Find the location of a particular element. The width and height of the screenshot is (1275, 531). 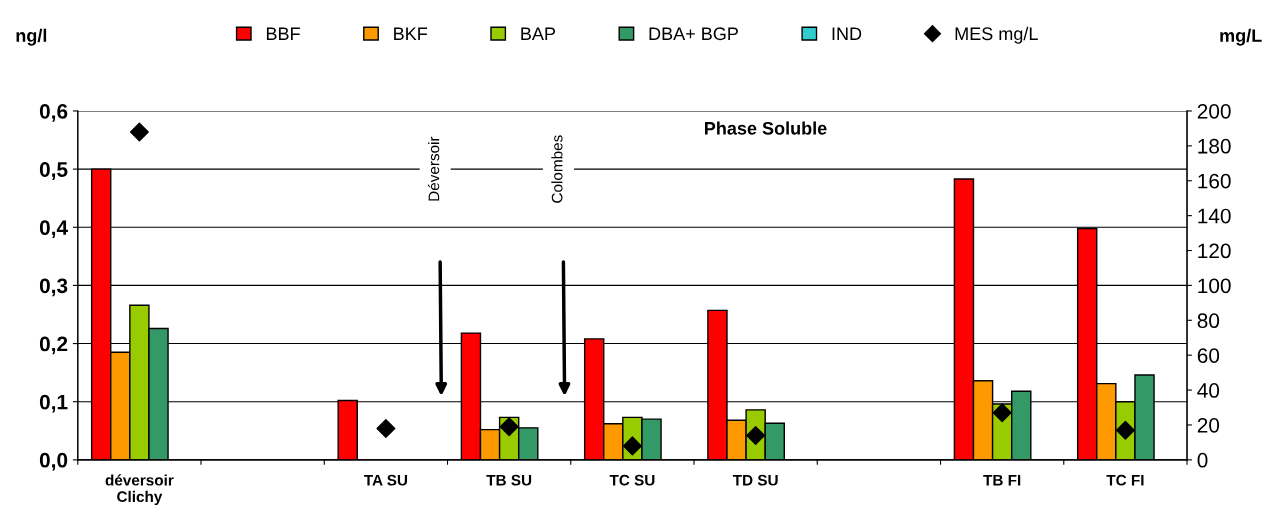

y-tick-label: 0,4 is located at coordinates (53, 229).